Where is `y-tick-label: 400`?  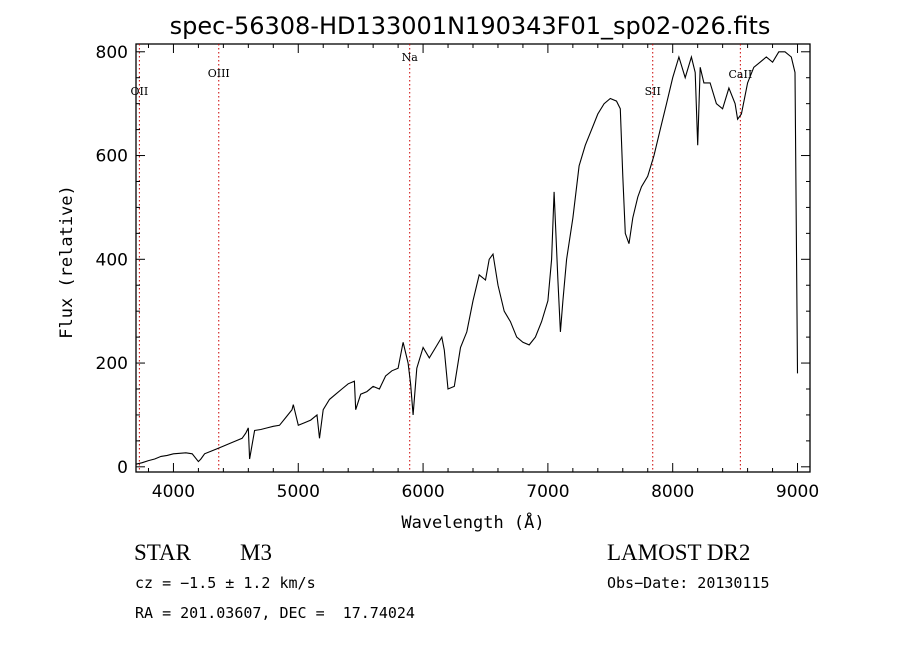
y-tick-label: 400 is located at coordinates (112, 260).